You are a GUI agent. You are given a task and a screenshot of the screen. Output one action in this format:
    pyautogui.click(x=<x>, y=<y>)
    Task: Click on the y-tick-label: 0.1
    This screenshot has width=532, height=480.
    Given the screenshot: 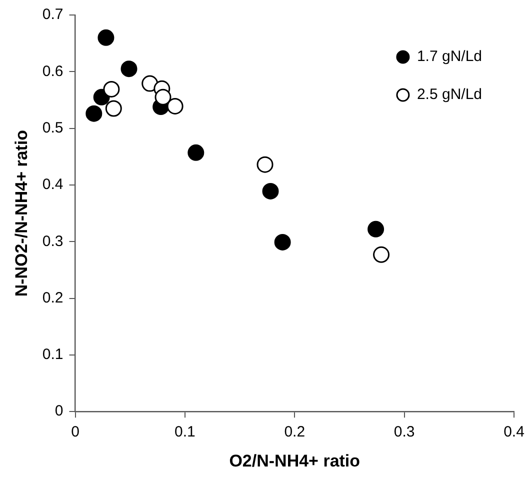 What is the action you would take?
    pyautogui.click(x=53, y=355)
    